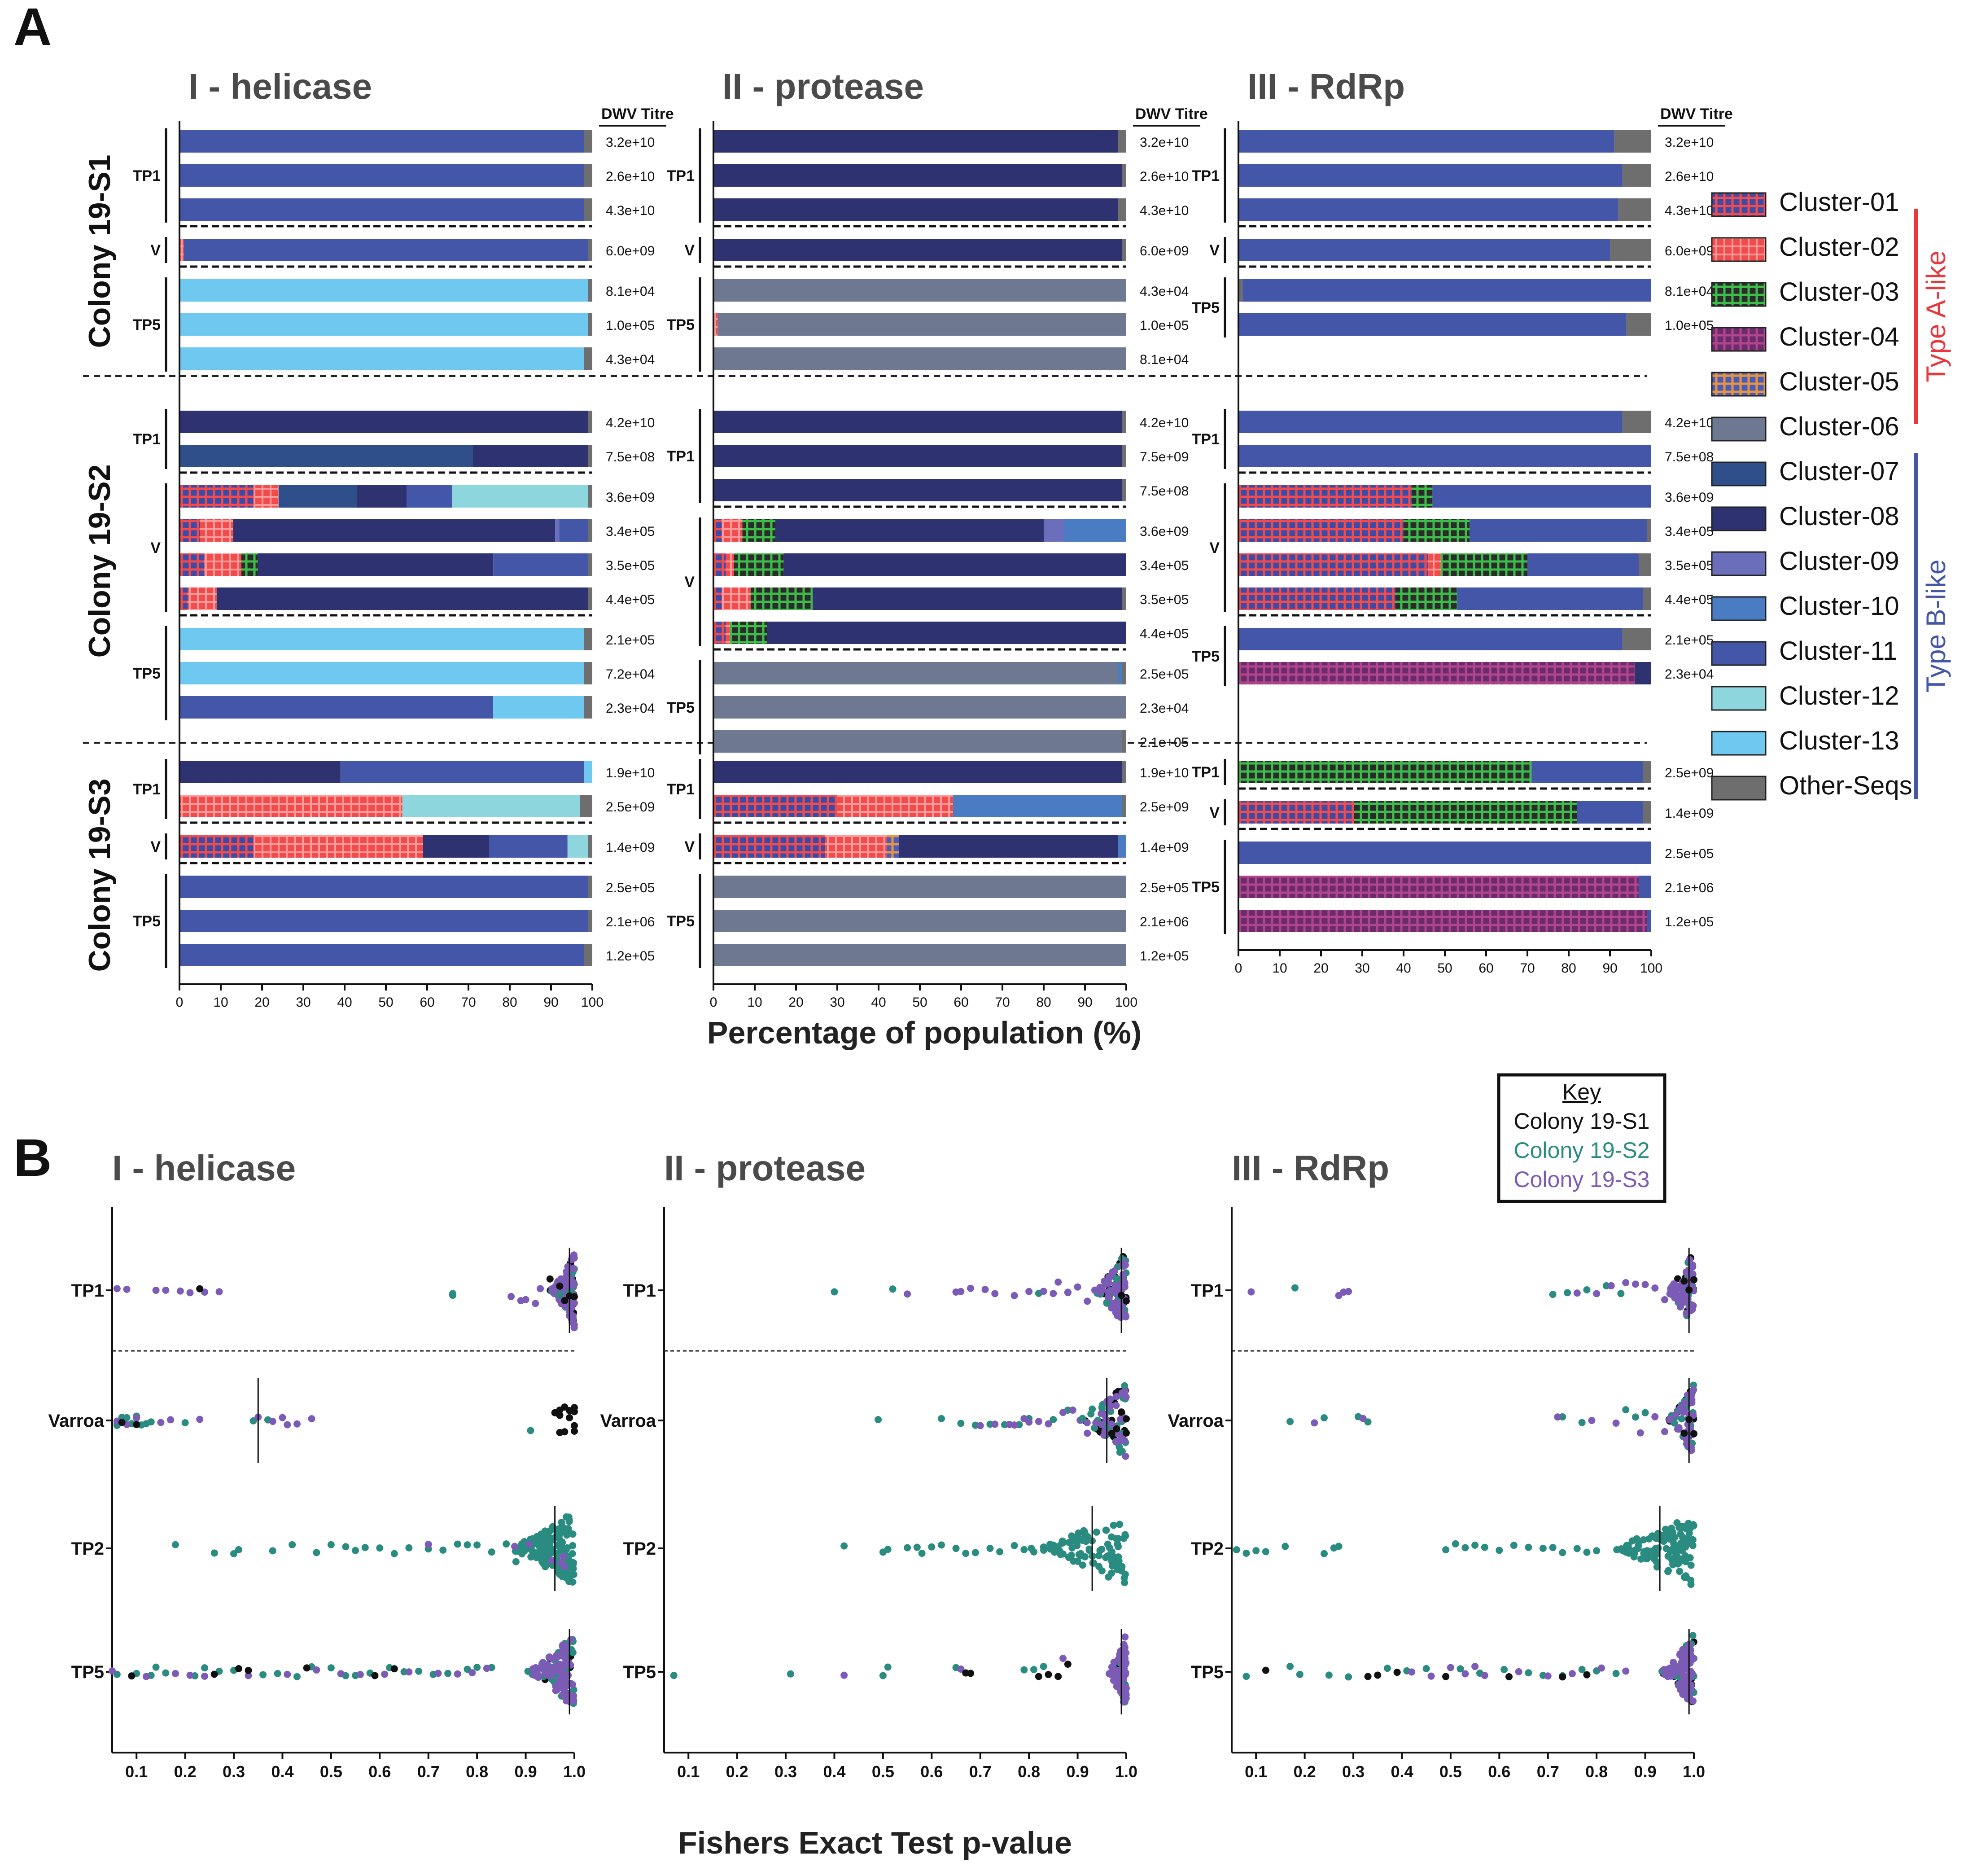 The width and height of the screenshot is (1964, 1876). I want to click on key-box-border, so click(1582, 1138).